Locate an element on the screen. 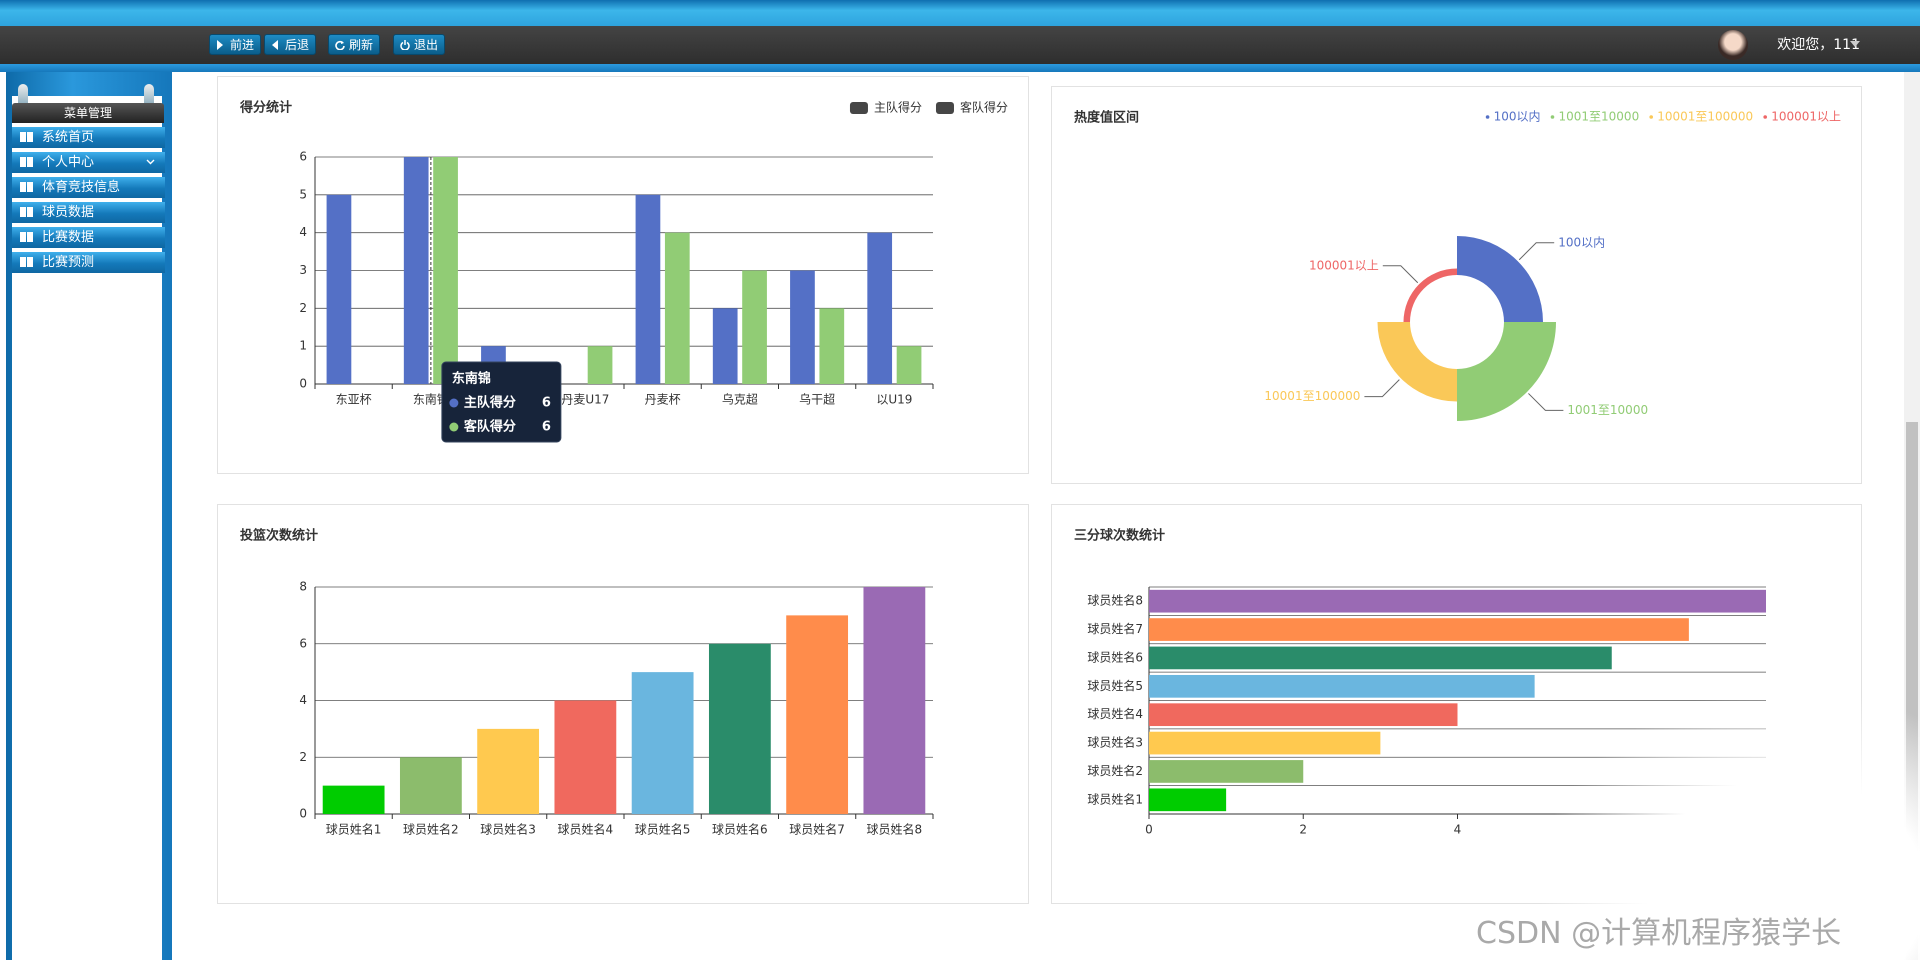  x-tick-label: 丹麦杯 is located at coordinates (663, 400).